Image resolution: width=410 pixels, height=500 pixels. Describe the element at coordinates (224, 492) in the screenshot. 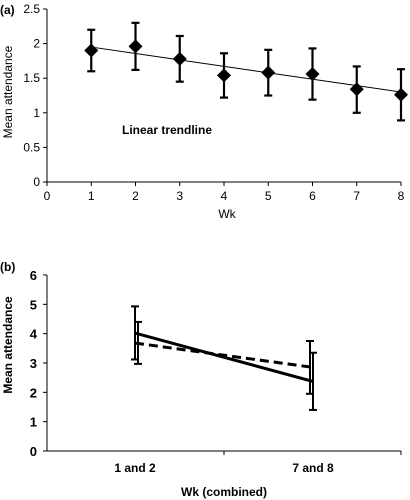

I see `panel-b-x-axis-title: Wk (combined)` at that location.